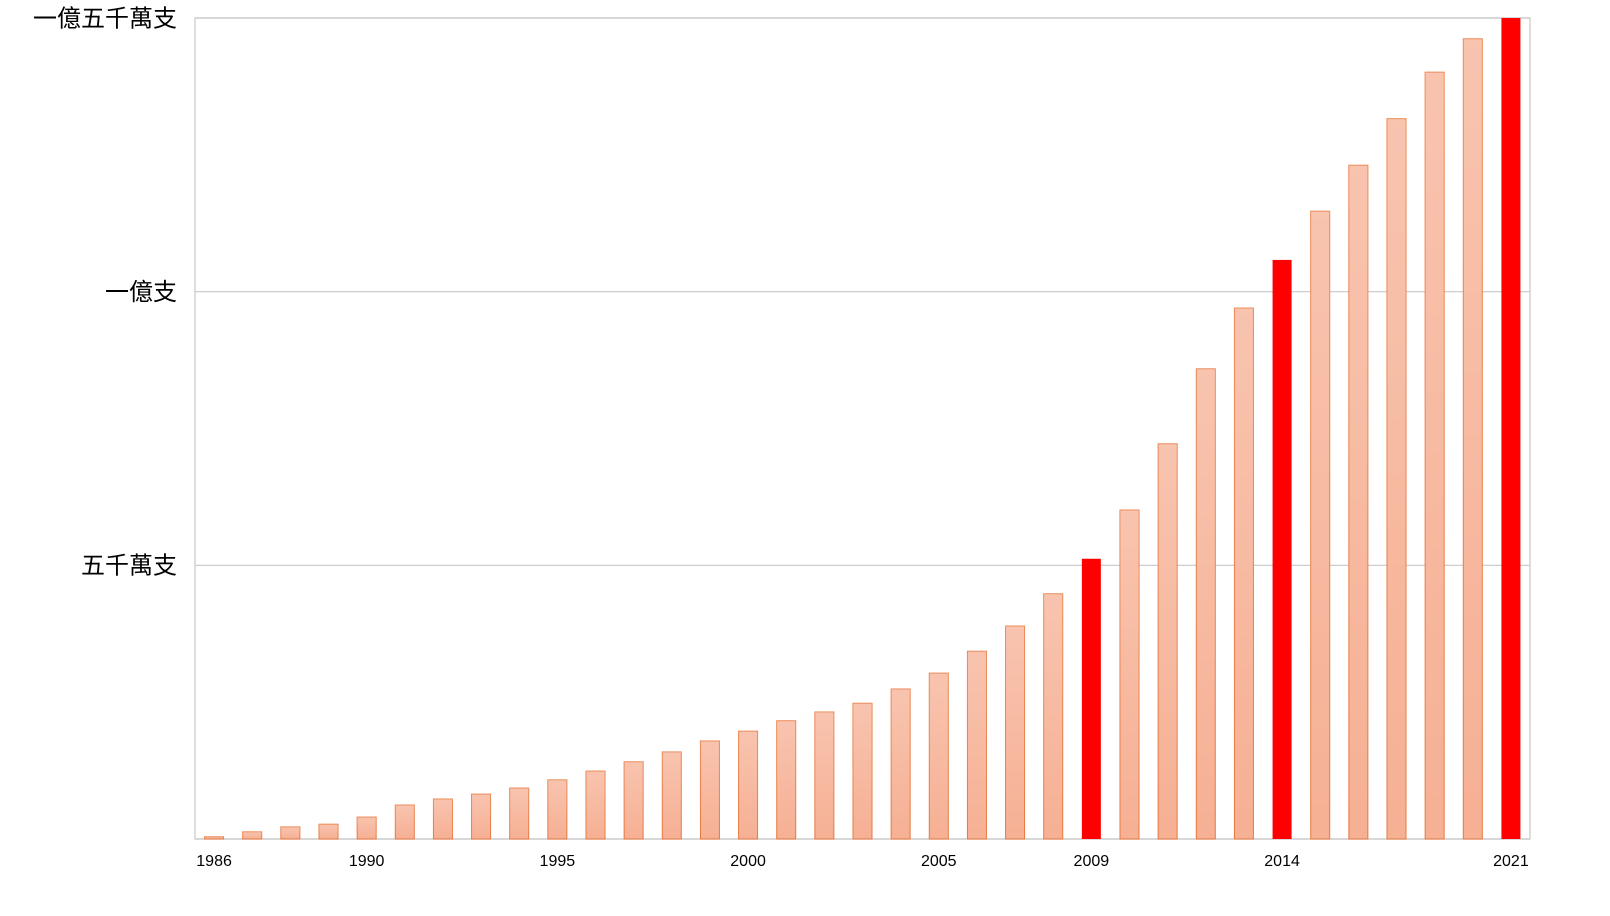  What do you see at coordinates (748, 861) in the screenshot?
I see `x-tick-label: 2000` at bounding box center [748, 861].